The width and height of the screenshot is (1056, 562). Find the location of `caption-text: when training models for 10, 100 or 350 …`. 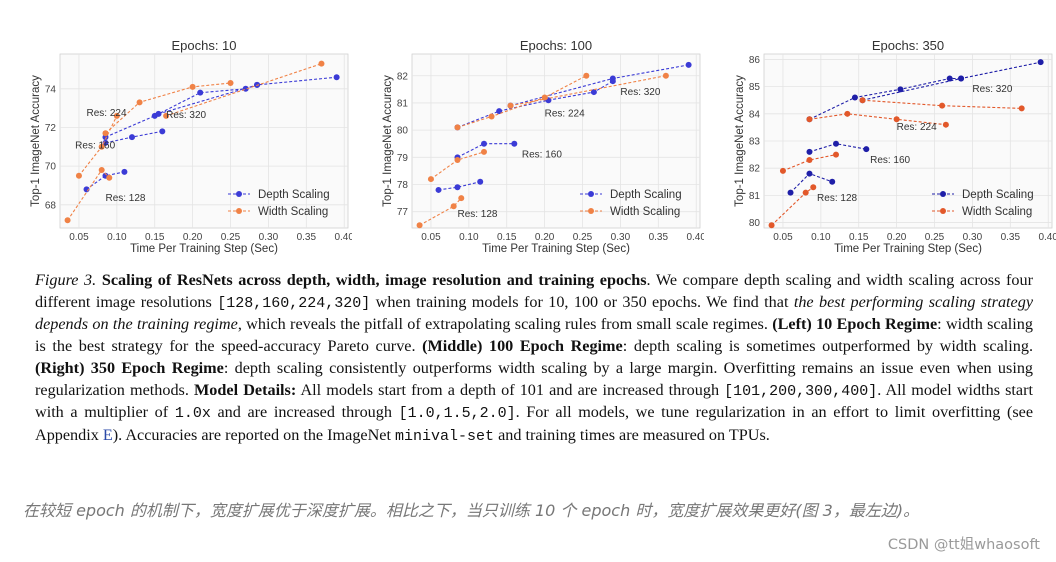

caption-text: when training models for 10, 100 or 350 … is located at coordinates (582, 301).